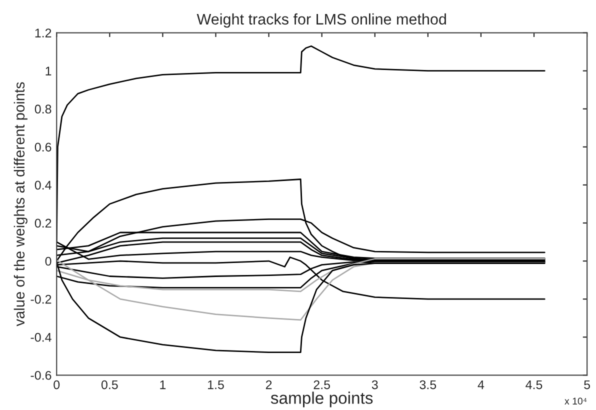 Image resolution: width=596 pixels, height=410 pixels. I want to click on x-tick-label: 4, so click(481, 385).